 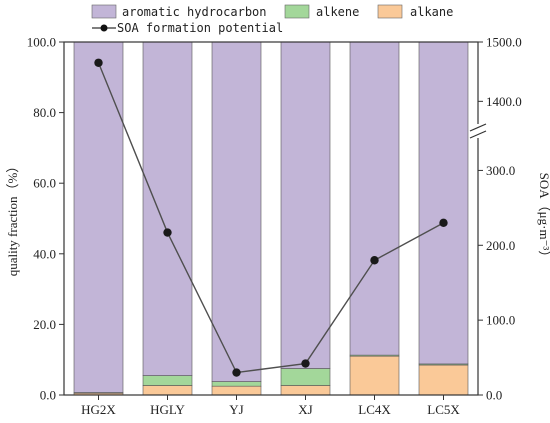 What do you see at coordinates (443, 203) in the screenshot?
I see `bar-aromatic-hydrocarbon-lc5x` at bounding box center [443, 203].